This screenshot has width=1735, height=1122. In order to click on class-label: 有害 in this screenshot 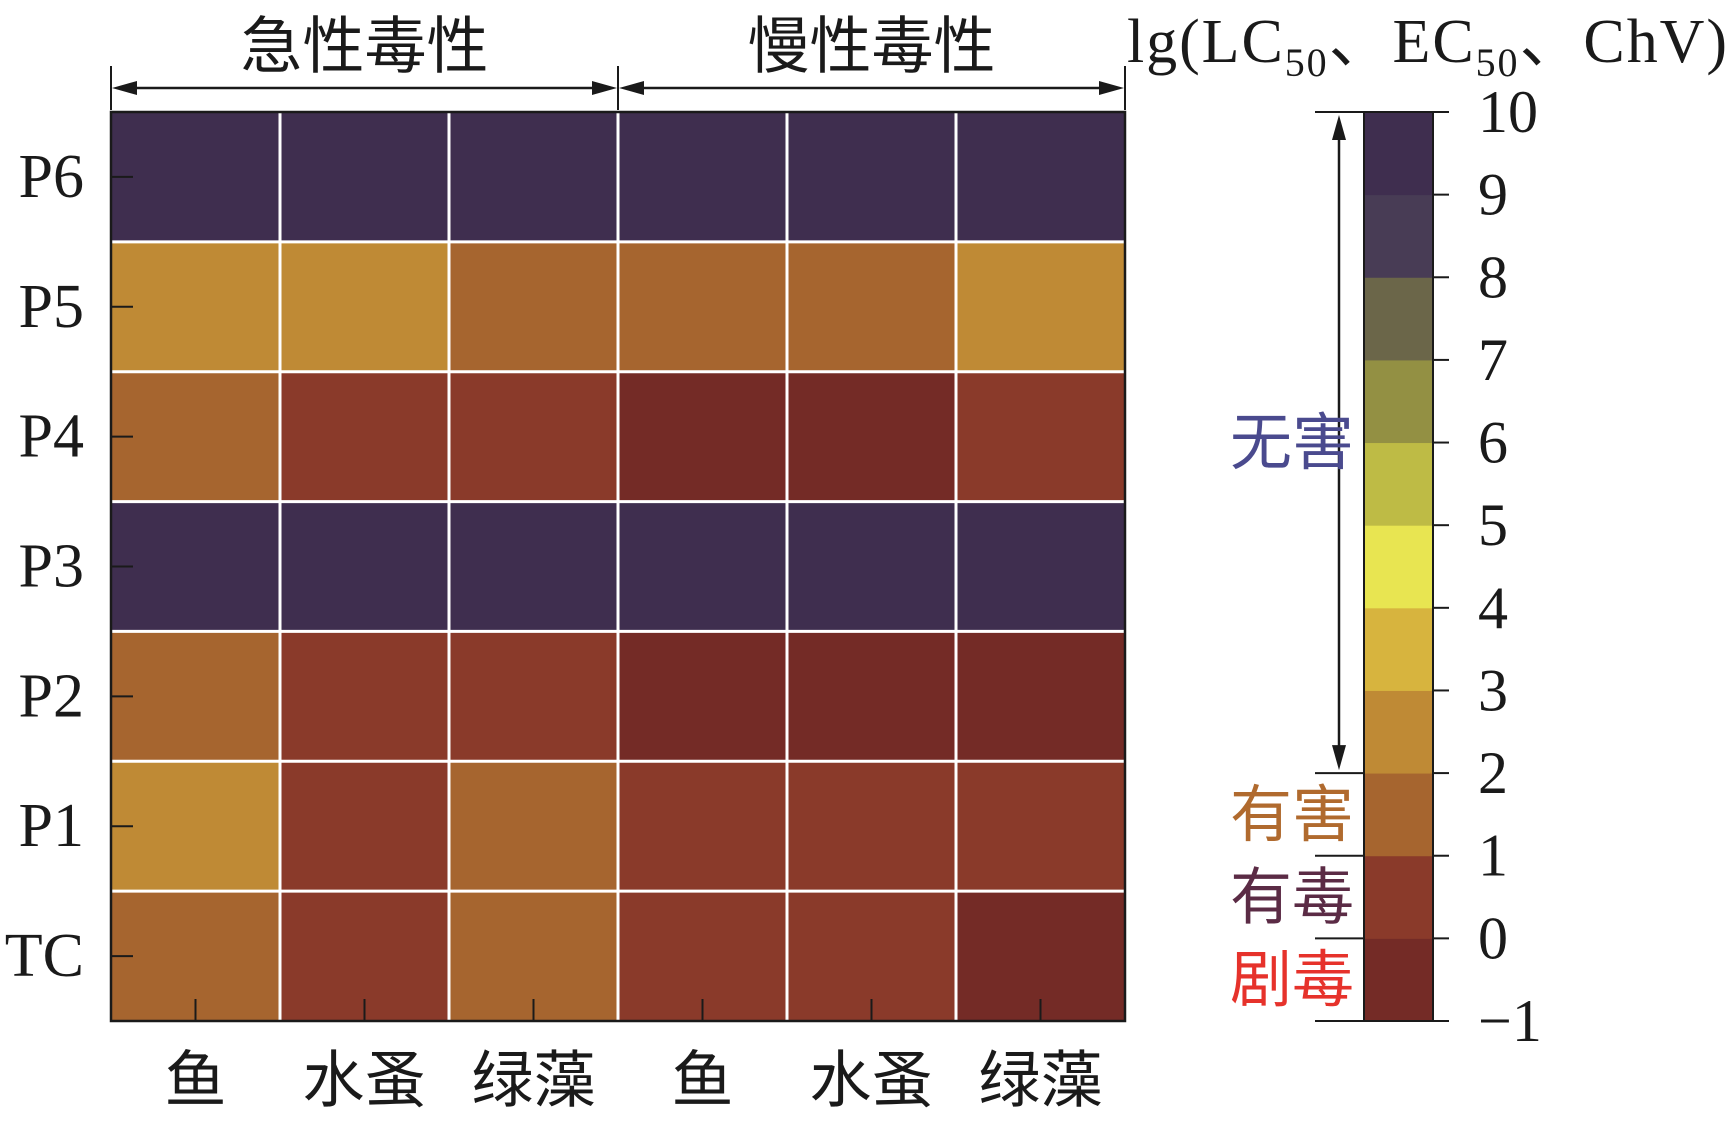, I will do `click(1292, 814)`.